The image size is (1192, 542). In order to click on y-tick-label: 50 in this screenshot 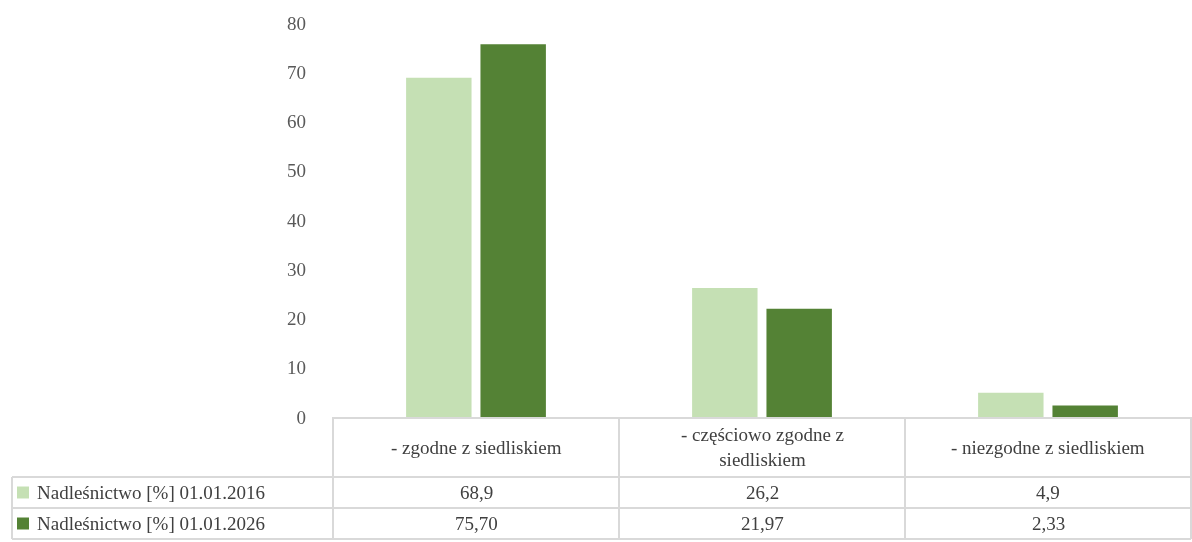, I will do `click(296, 171)`.